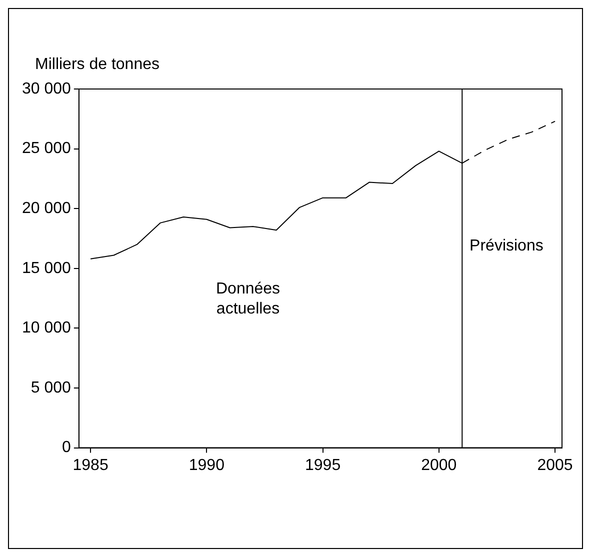 The height and width of the screenshot is (559, 593). Describe the element at coordinates (47, 89) in the screenshot. I see `y-tick-label: 30 000` at that location.